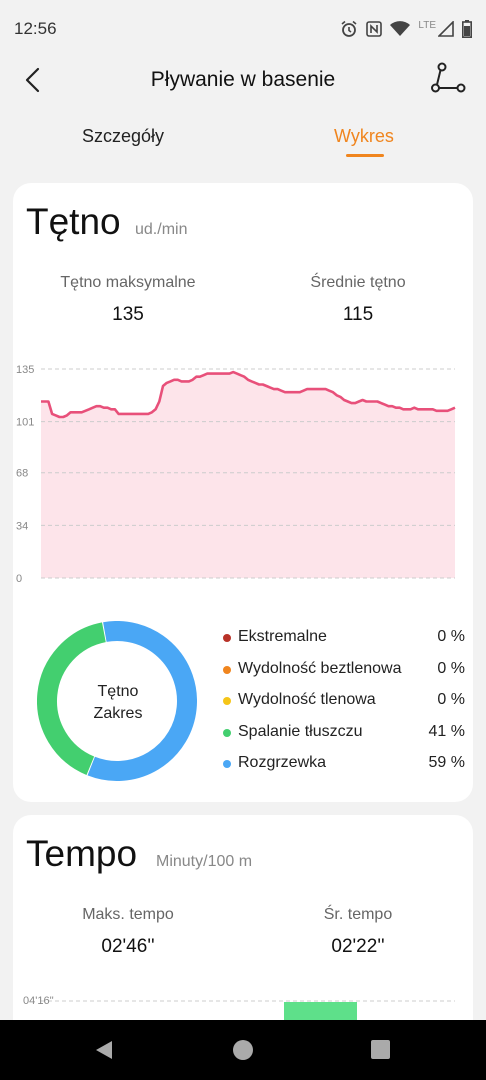  Describe the element at coordinates (128, 314) in the screenshot. I see `max-hr-value: 135` at that location.